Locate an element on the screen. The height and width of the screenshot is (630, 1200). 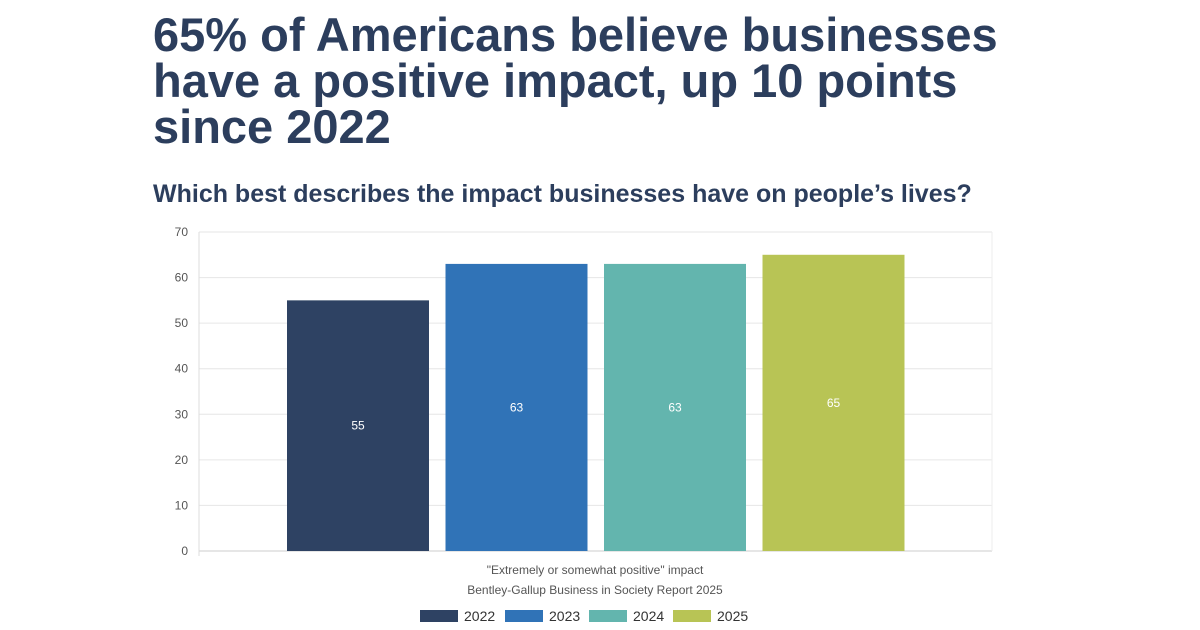
y-tick-label: 10 is located at coordinates (182, 505).